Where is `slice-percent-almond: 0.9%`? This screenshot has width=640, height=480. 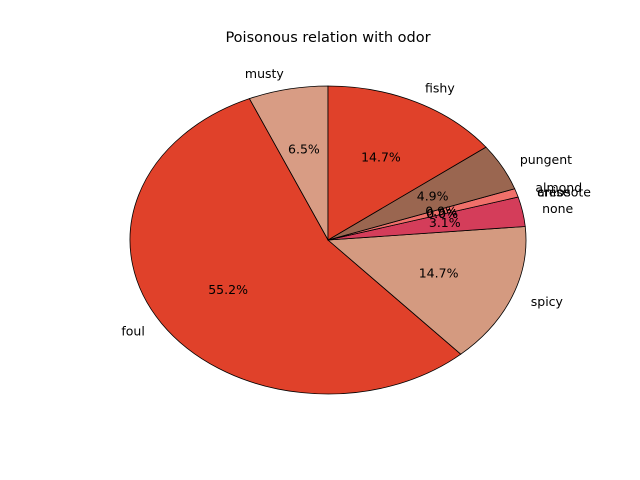 slice-percent-almond: 0.9% is located at coordinates (441, 211).